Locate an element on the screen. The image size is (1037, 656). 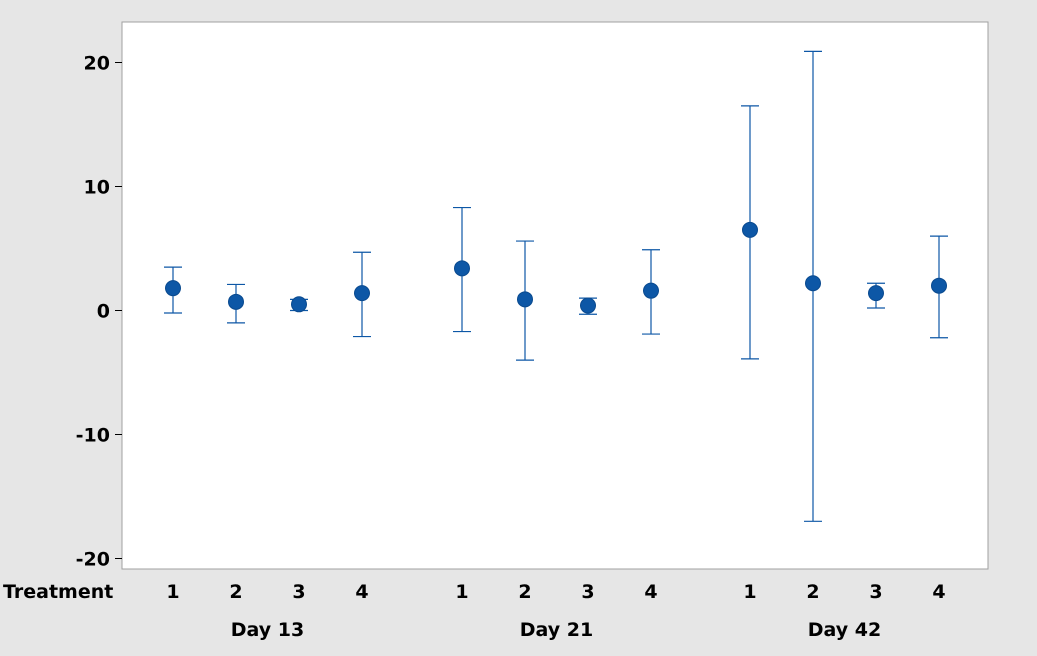
day-group-label: Day 42 is located at coordinates (844, 630).